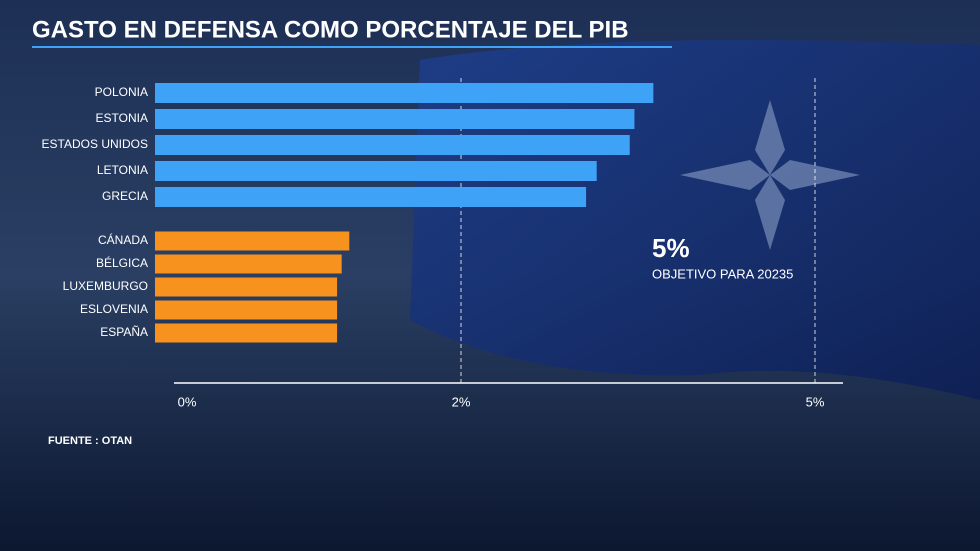  Describe the element at coordinates (671, 248) in the screenshot. I see `annotation-value: 5%` at that location.